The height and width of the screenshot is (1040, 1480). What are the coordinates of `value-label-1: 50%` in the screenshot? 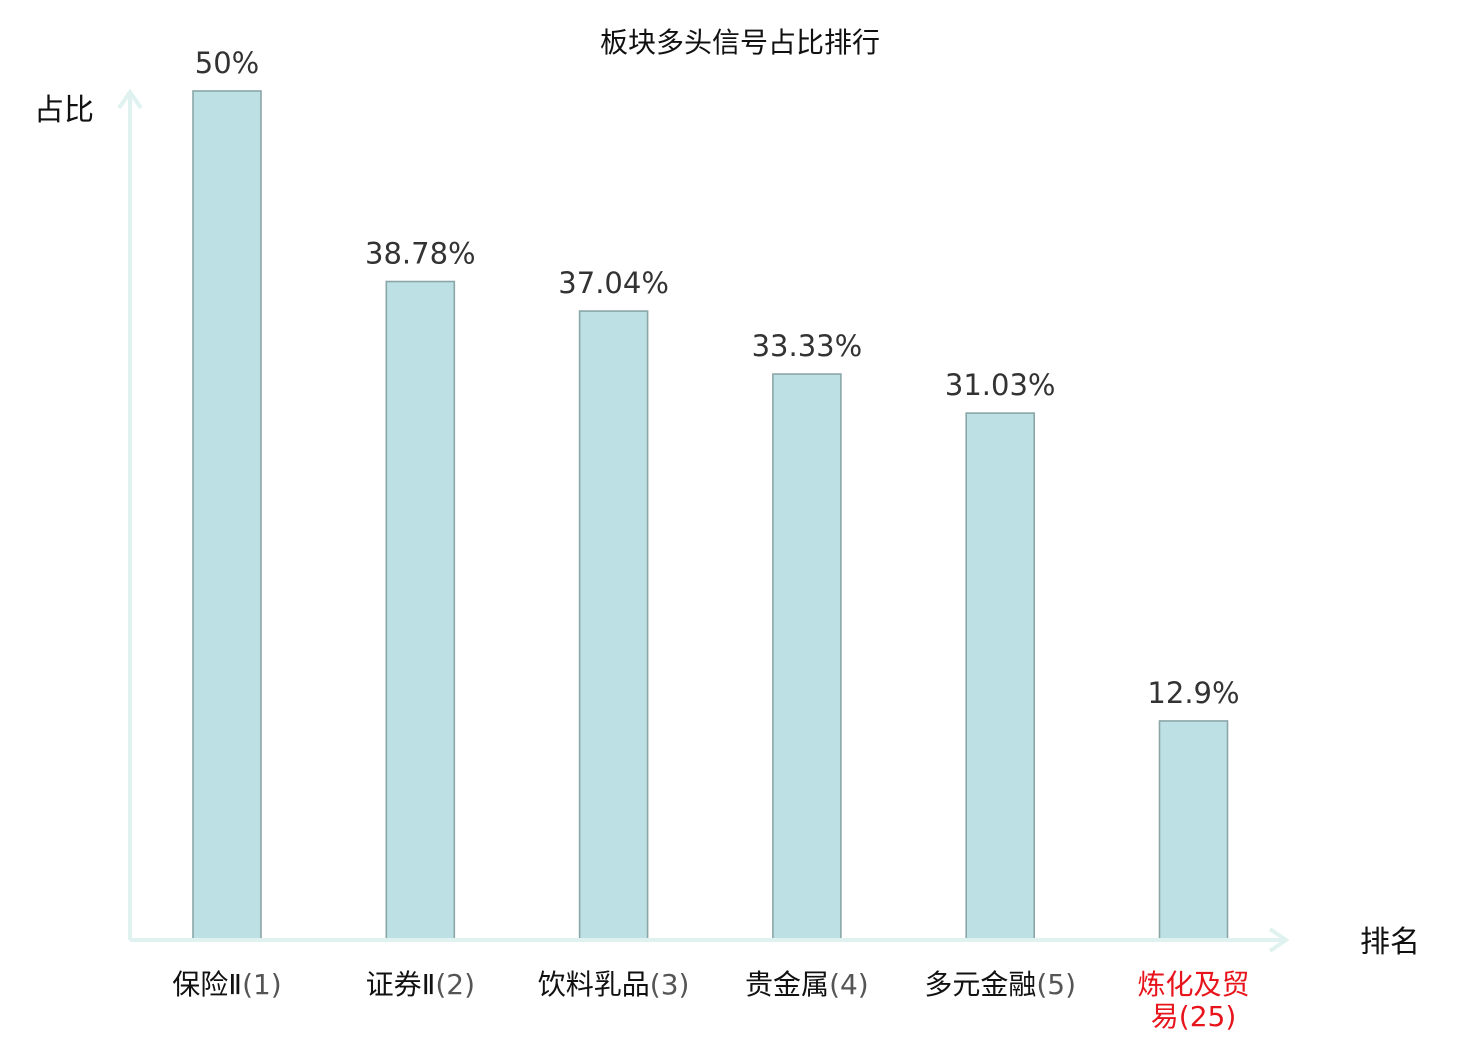 It's located at (227, 63).